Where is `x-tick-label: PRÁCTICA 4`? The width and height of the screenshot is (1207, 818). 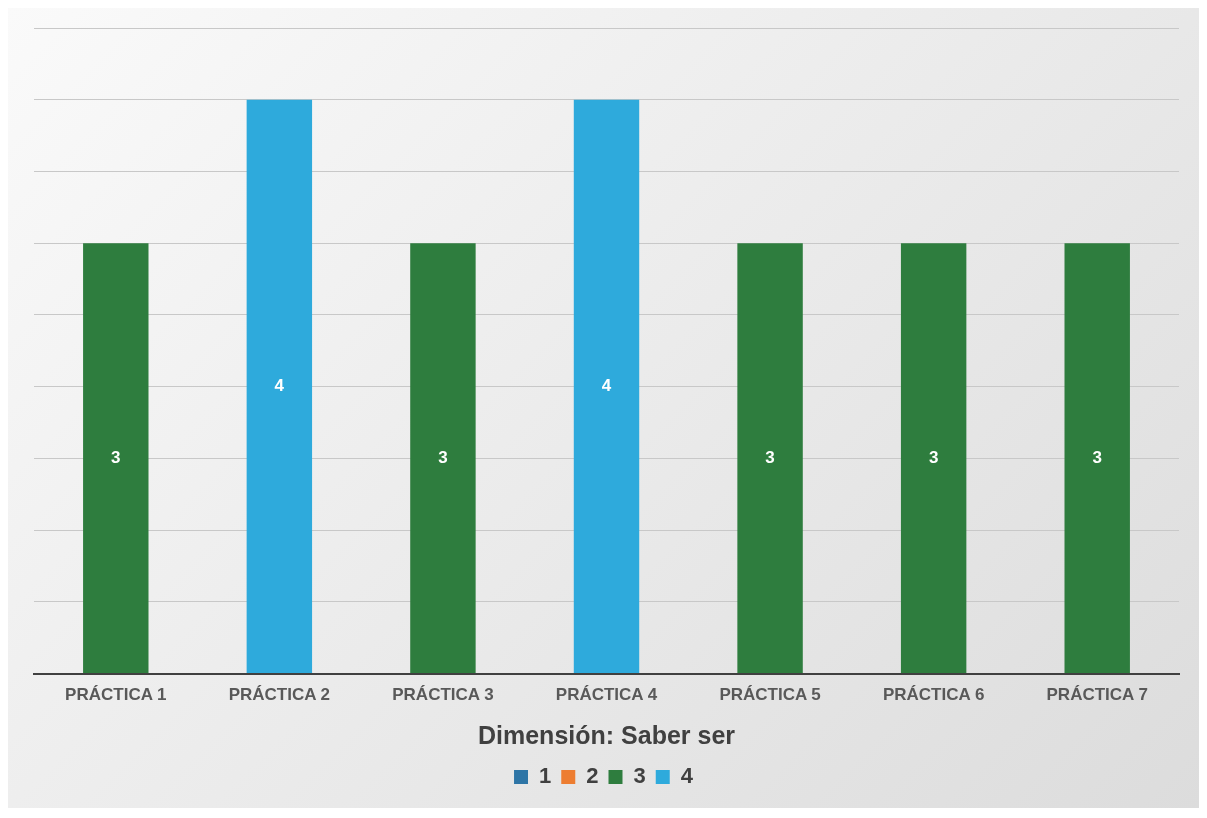 x-tick-label: PRÁCTICA 4 is located at coordinates (606, 695).